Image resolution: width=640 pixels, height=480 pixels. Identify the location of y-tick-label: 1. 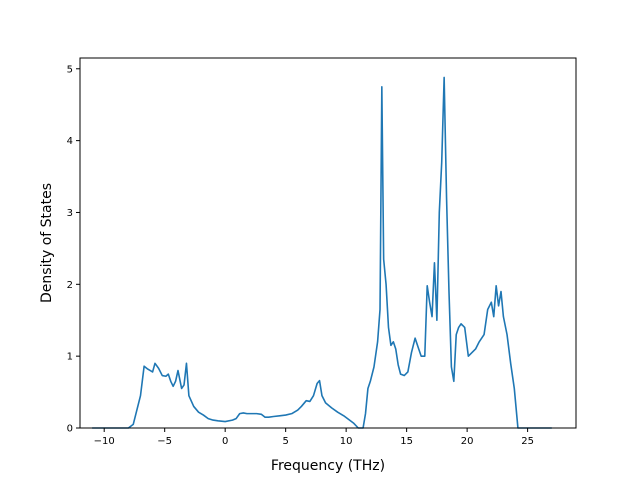
(70, 357).